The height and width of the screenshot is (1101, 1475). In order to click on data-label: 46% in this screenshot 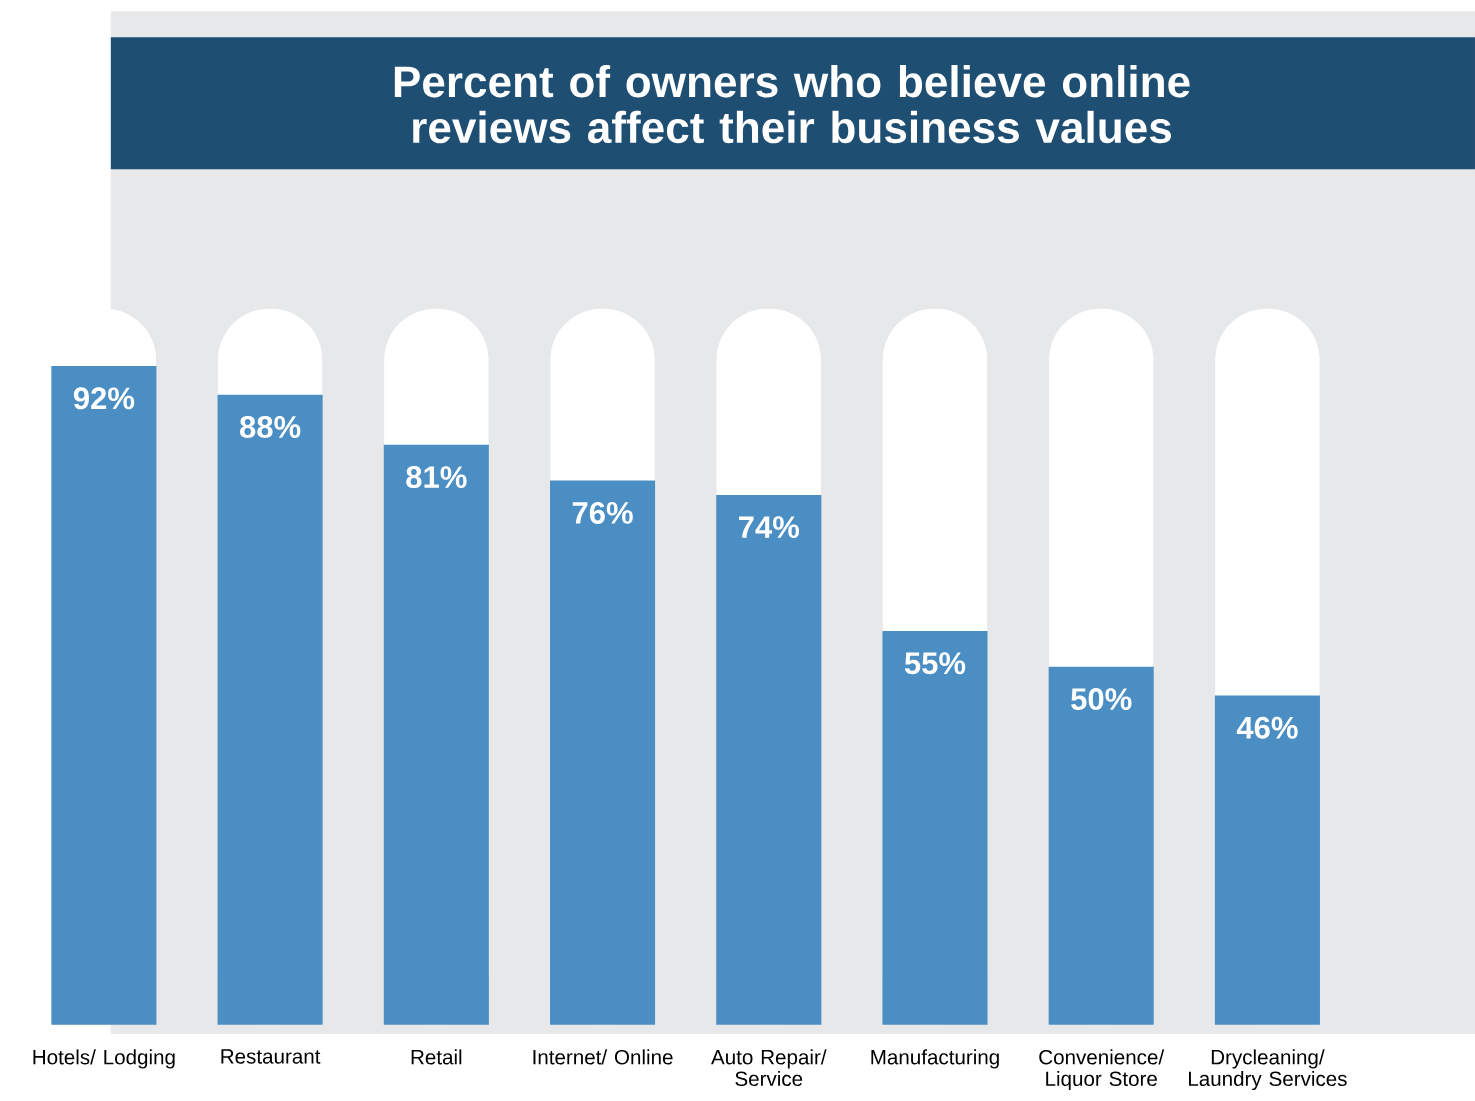, I will do `click(1267, 727)`.